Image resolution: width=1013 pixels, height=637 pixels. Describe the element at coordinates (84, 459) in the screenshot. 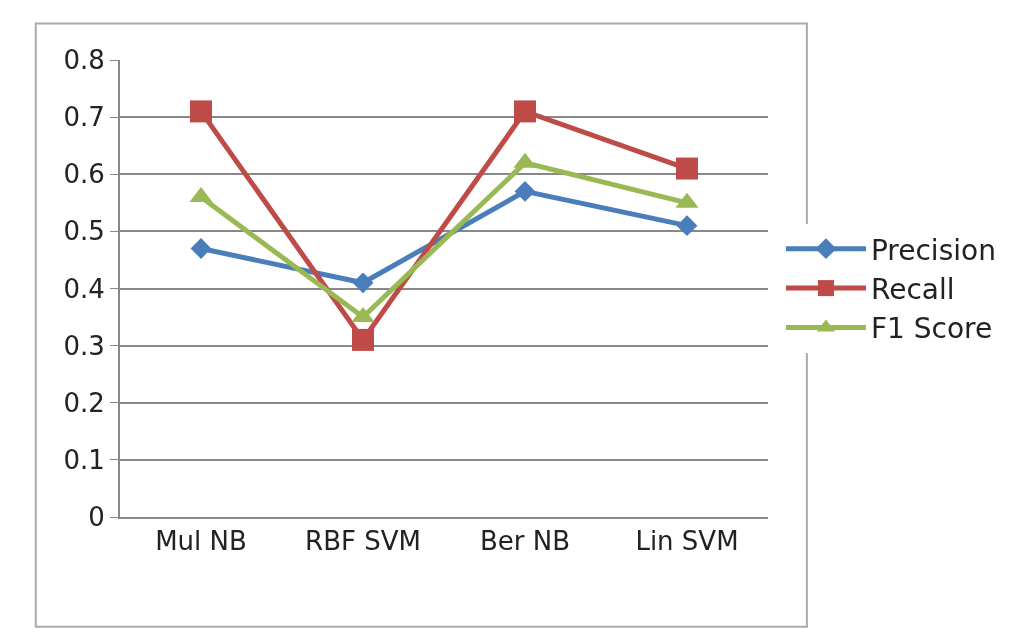

I see `y-tick-label: 0.1` at that location.